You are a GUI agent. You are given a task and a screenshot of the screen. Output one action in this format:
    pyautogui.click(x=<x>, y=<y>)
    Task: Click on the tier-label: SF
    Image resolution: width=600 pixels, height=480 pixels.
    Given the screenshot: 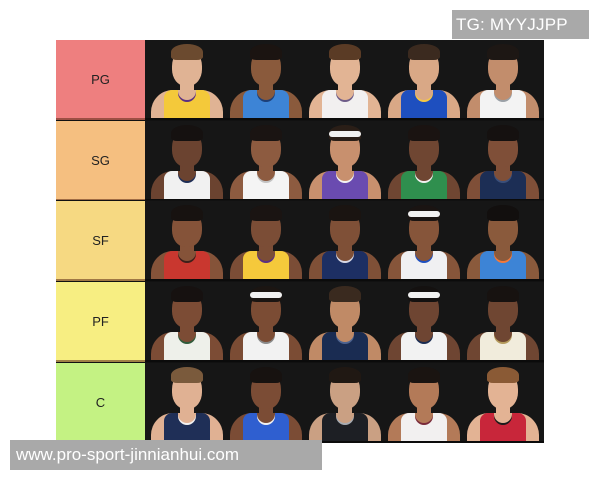 What is the action you would take?
    pyautogui.click(x=100, y=241)
    